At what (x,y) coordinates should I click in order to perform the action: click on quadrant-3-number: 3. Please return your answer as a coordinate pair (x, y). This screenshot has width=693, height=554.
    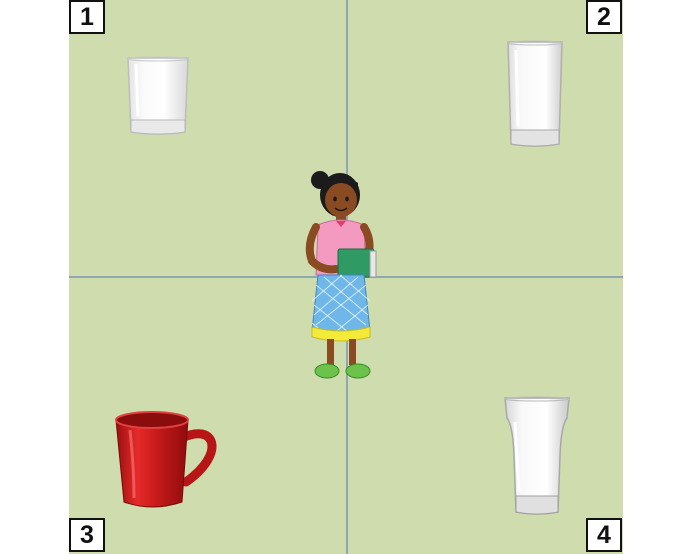
    Looking at the image, I should click on (87, 535).